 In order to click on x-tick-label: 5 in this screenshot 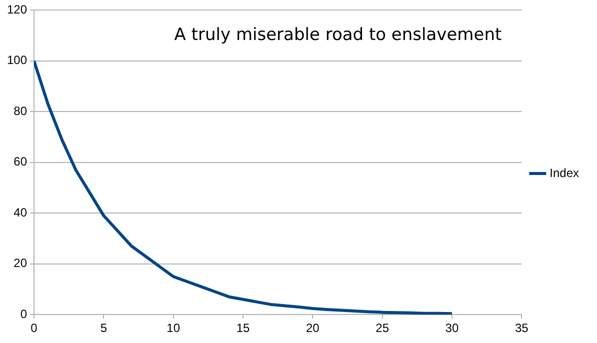, I will do `click(104, 328)`.